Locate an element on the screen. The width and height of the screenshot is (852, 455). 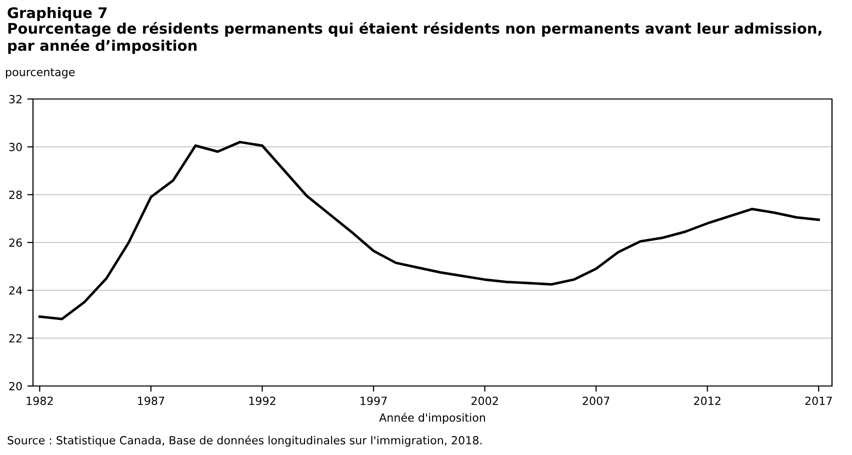
x-axis-title: Année d'imposition is located at coordinates (432, 418).